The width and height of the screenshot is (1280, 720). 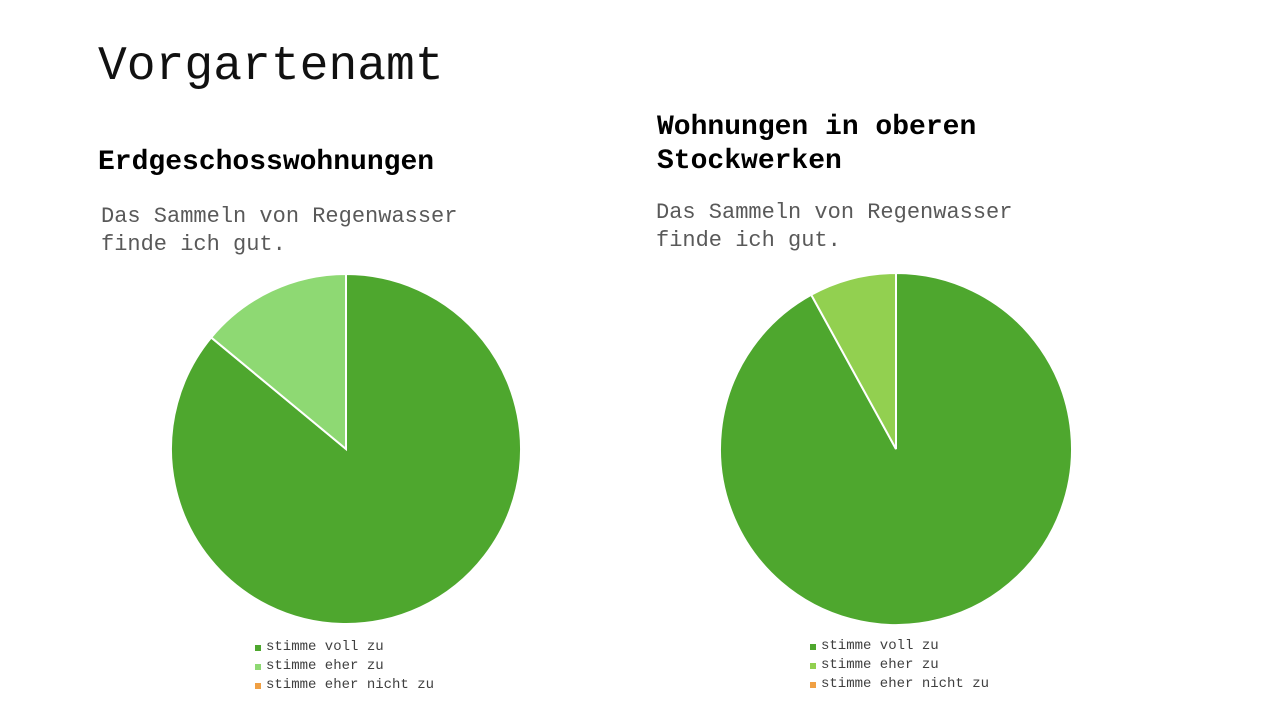 I want to click on chart-title: Wohnungen in oberen Stockwerken, so click(x=817, y=144).